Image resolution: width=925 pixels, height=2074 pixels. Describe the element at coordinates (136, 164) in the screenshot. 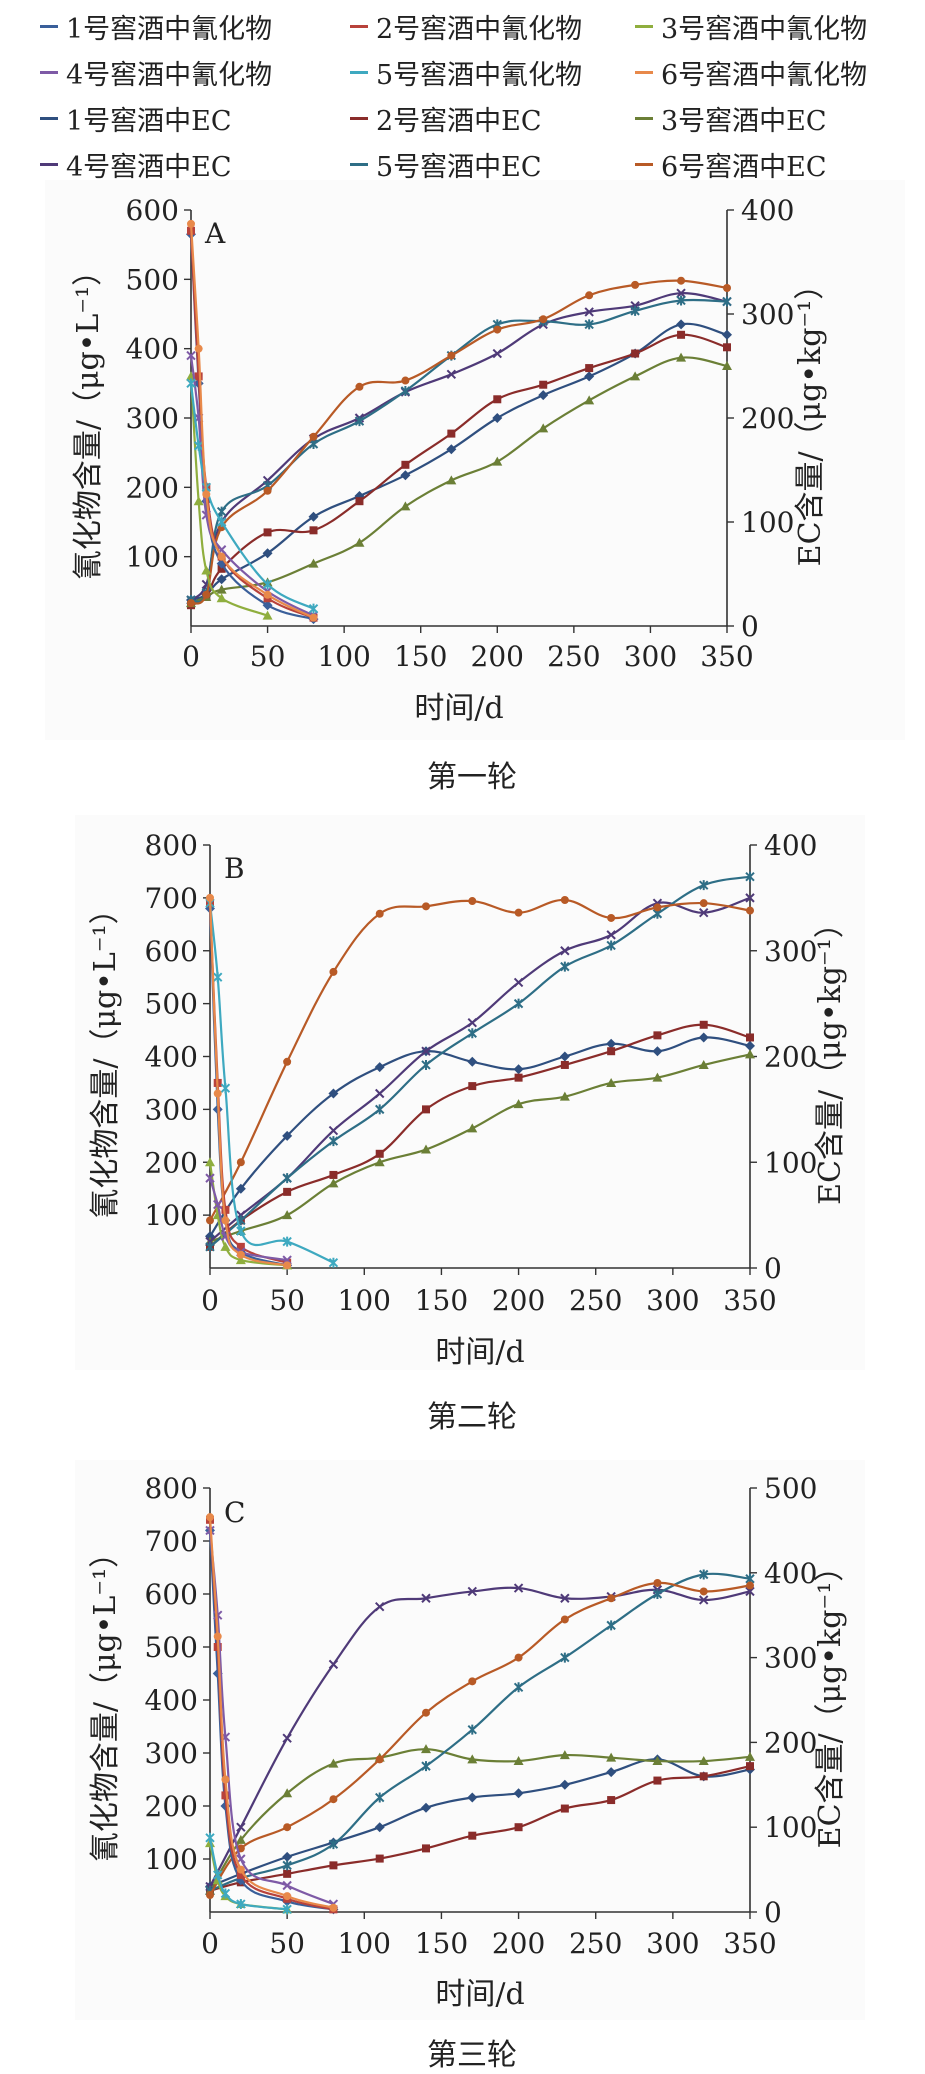

I see `legend-item: 4号窖酒中EC` at that location.